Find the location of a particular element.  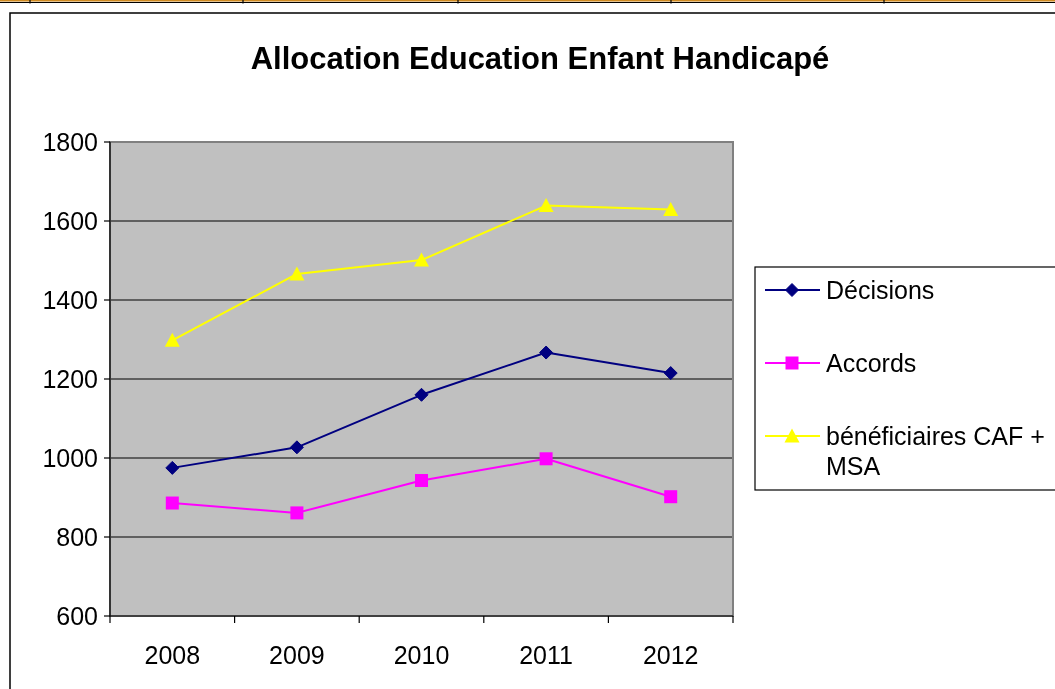

x-tick-label: 2011 is located at coordinates (546, 655).